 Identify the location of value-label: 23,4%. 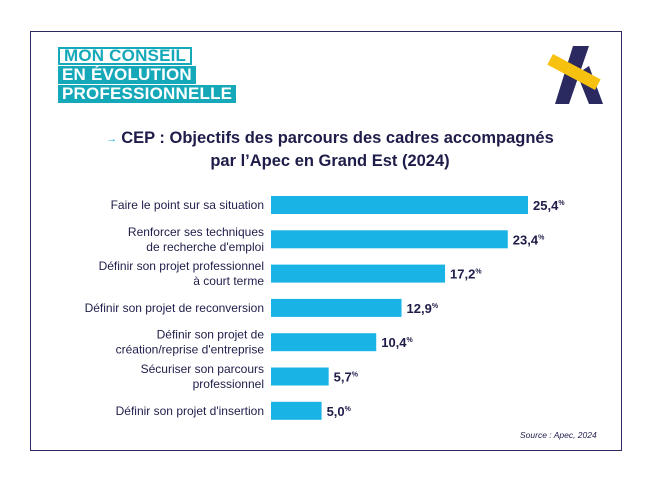
(529, 239).